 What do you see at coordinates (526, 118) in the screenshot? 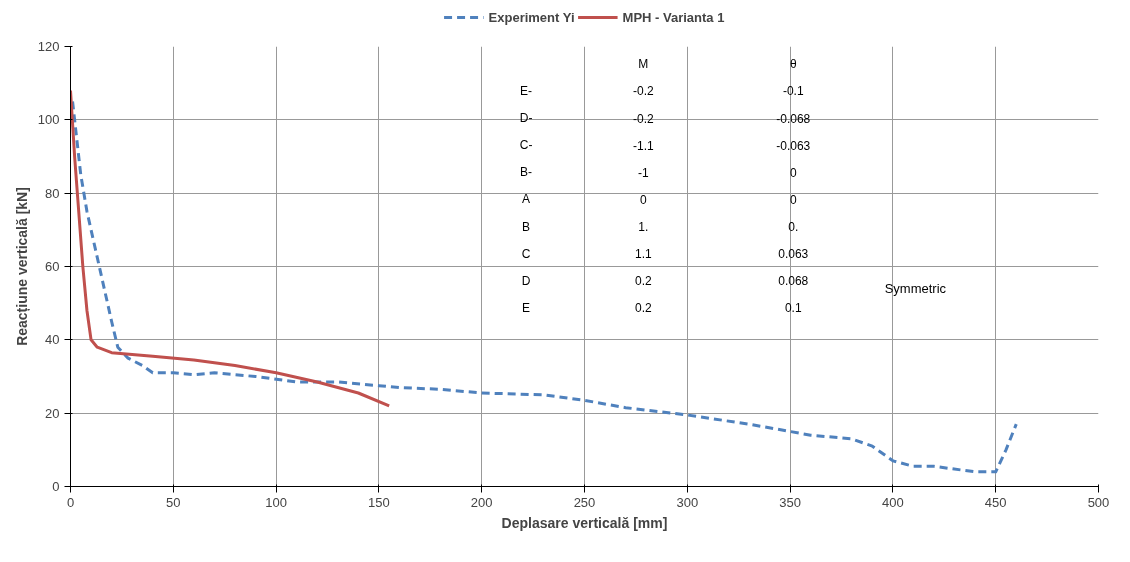
I see `annotation: D-` at bounding box center [526, 118].